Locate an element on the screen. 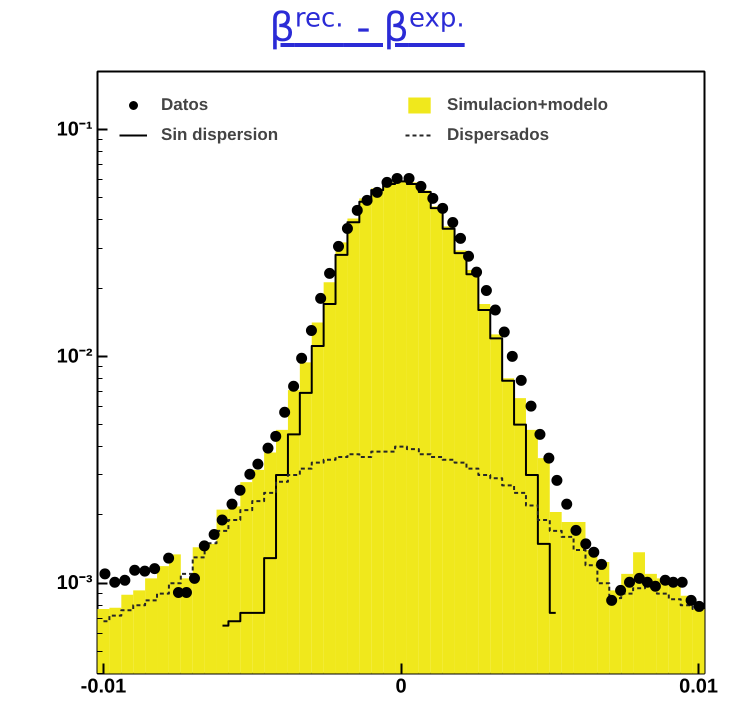 This screenshot has height=707, width=734. chart-title: β$^{rec.}$ - β$^{exp.}$ is located at coordinates (367, 27).